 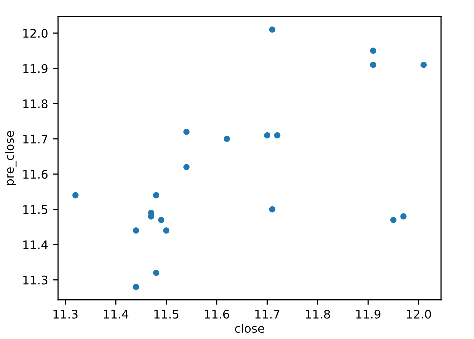 What do you see at coordinates (36, 139) in the screenshot?
I see `y-tick-label: 11.7` at bounding box center [36, 139].